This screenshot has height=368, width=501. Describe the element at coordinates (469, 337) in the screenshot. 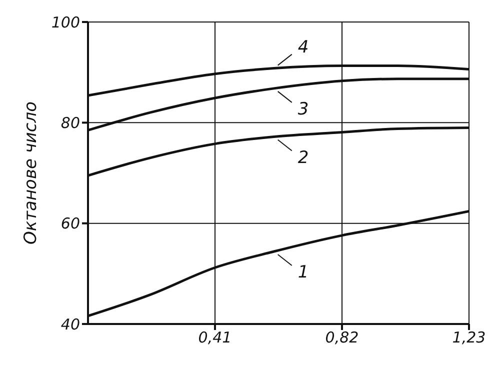

I see `x-tick-label: 1,23` at that location.